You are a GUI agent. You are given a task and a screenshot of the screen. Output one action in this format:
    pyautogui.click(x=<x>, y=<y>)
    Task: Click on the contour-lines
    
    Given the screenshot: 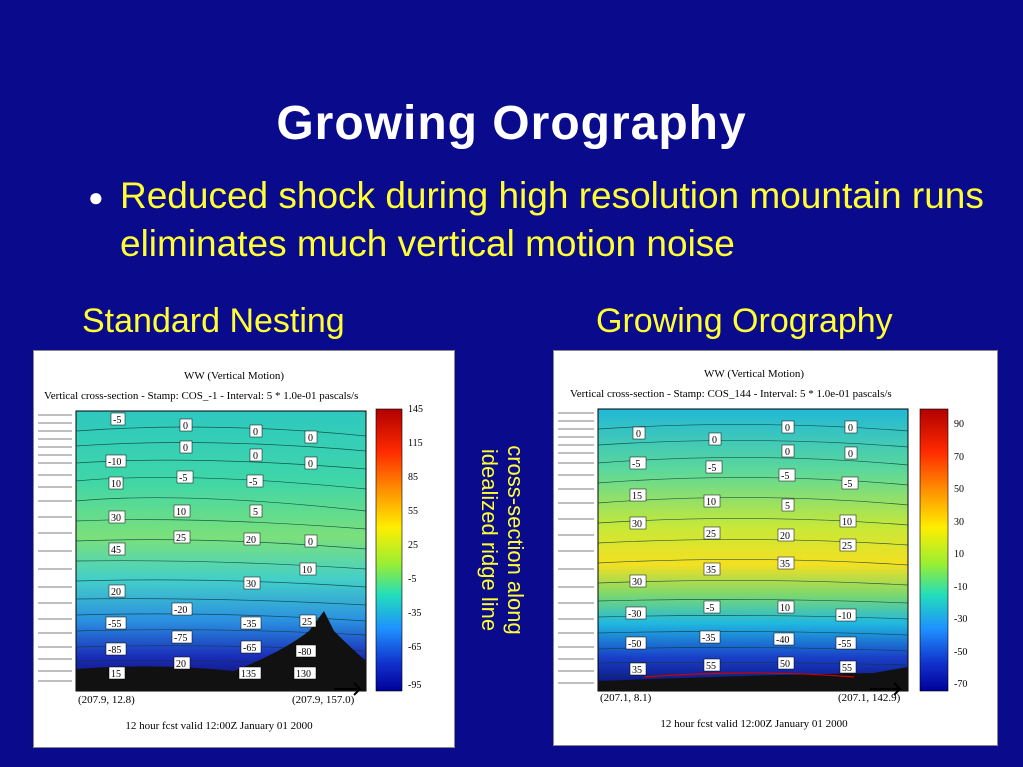 What is the action you would take?
    pyautogui.click(x=221, y=546)
    